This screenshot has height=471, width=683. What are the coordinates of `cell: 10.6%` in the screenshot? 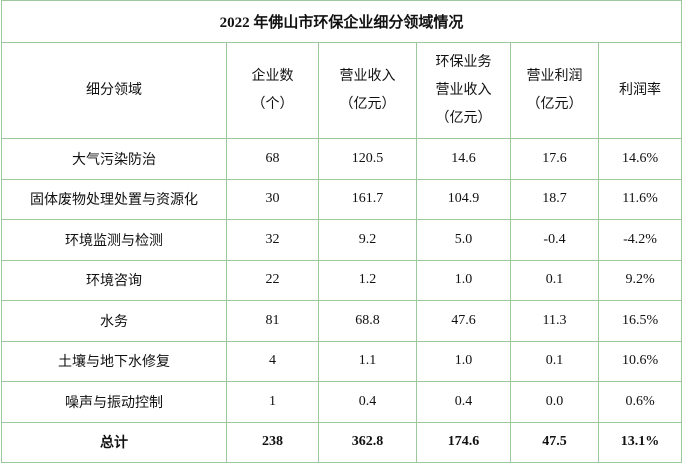 It's located at (640, 361).